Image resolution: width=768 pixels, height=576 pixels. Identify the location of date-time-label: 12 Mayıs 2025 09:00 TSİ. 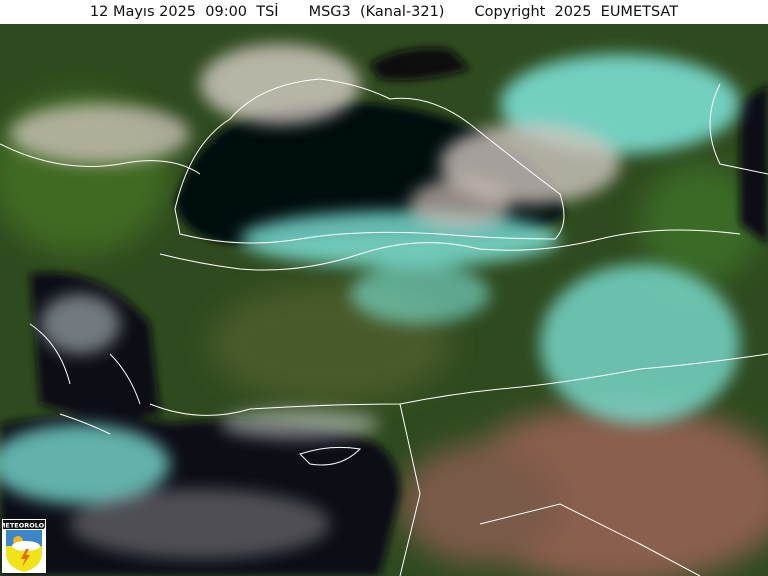
(184, 12).